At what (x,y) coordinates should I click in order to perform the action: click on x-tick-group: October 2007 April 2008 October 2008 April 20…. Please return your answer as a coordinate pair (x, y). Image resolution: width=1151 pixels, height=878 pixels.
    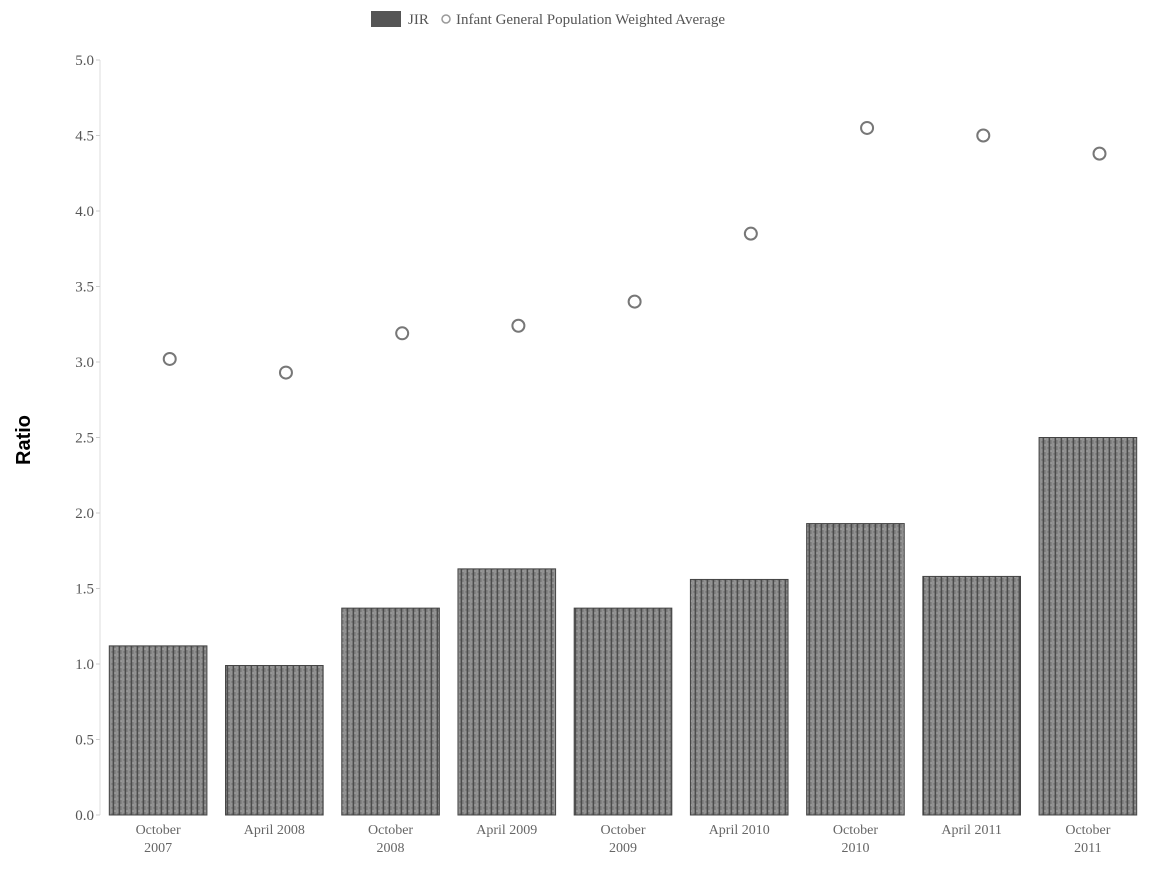
    Looking at the image, I should click on (623, 839).